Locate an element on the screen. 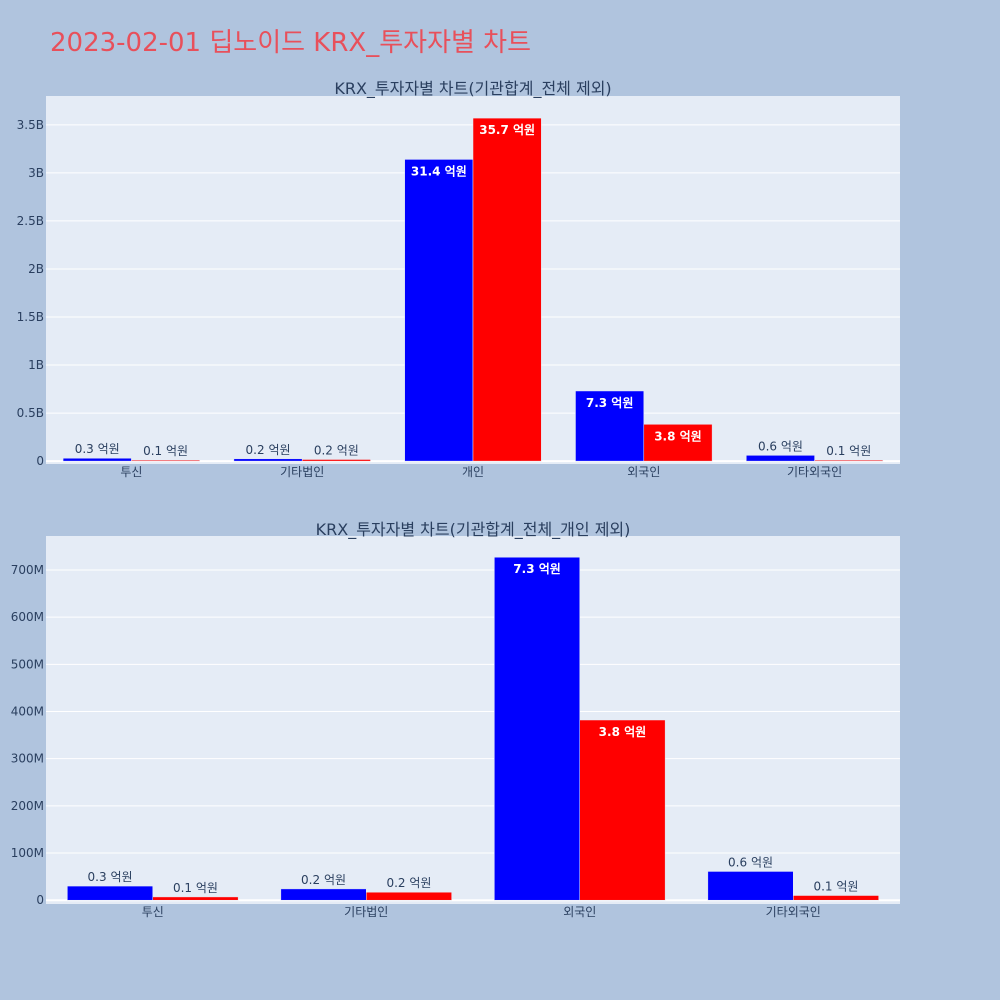 The width and height of the screenshot is (1000, 1000). chart-title: KRX_투자자별 차트(기관합계_전체 제외) is located at coordinates (472, 89).